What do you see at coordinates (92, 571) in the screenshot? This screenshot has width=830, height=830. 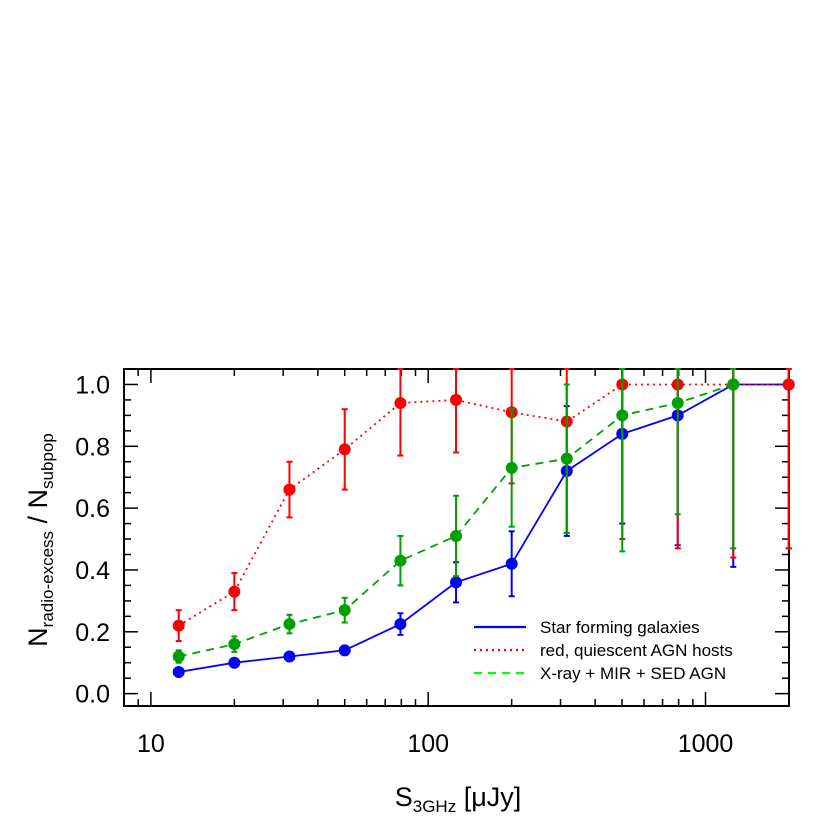 I see `y-tick-label: 0.4` at bounding box center [92, 571].